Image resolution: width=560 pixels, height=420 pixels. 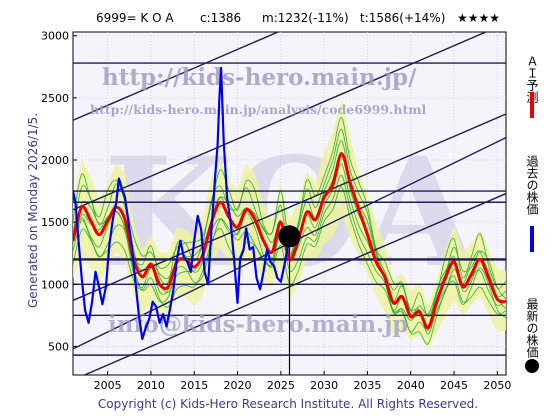 I want to click on y-tick-label-4: 2500, so click(x=55, y=98).